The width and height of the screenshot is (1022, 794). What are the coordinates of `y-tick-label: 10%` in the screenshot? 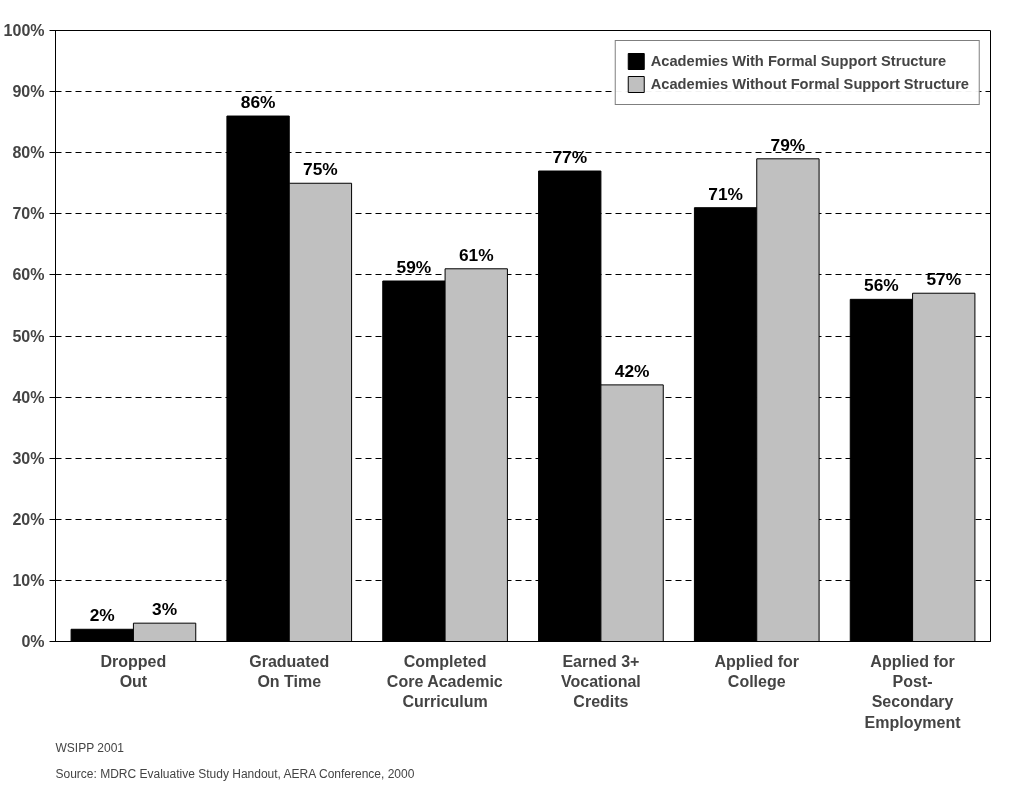 It's located at (28, 580).